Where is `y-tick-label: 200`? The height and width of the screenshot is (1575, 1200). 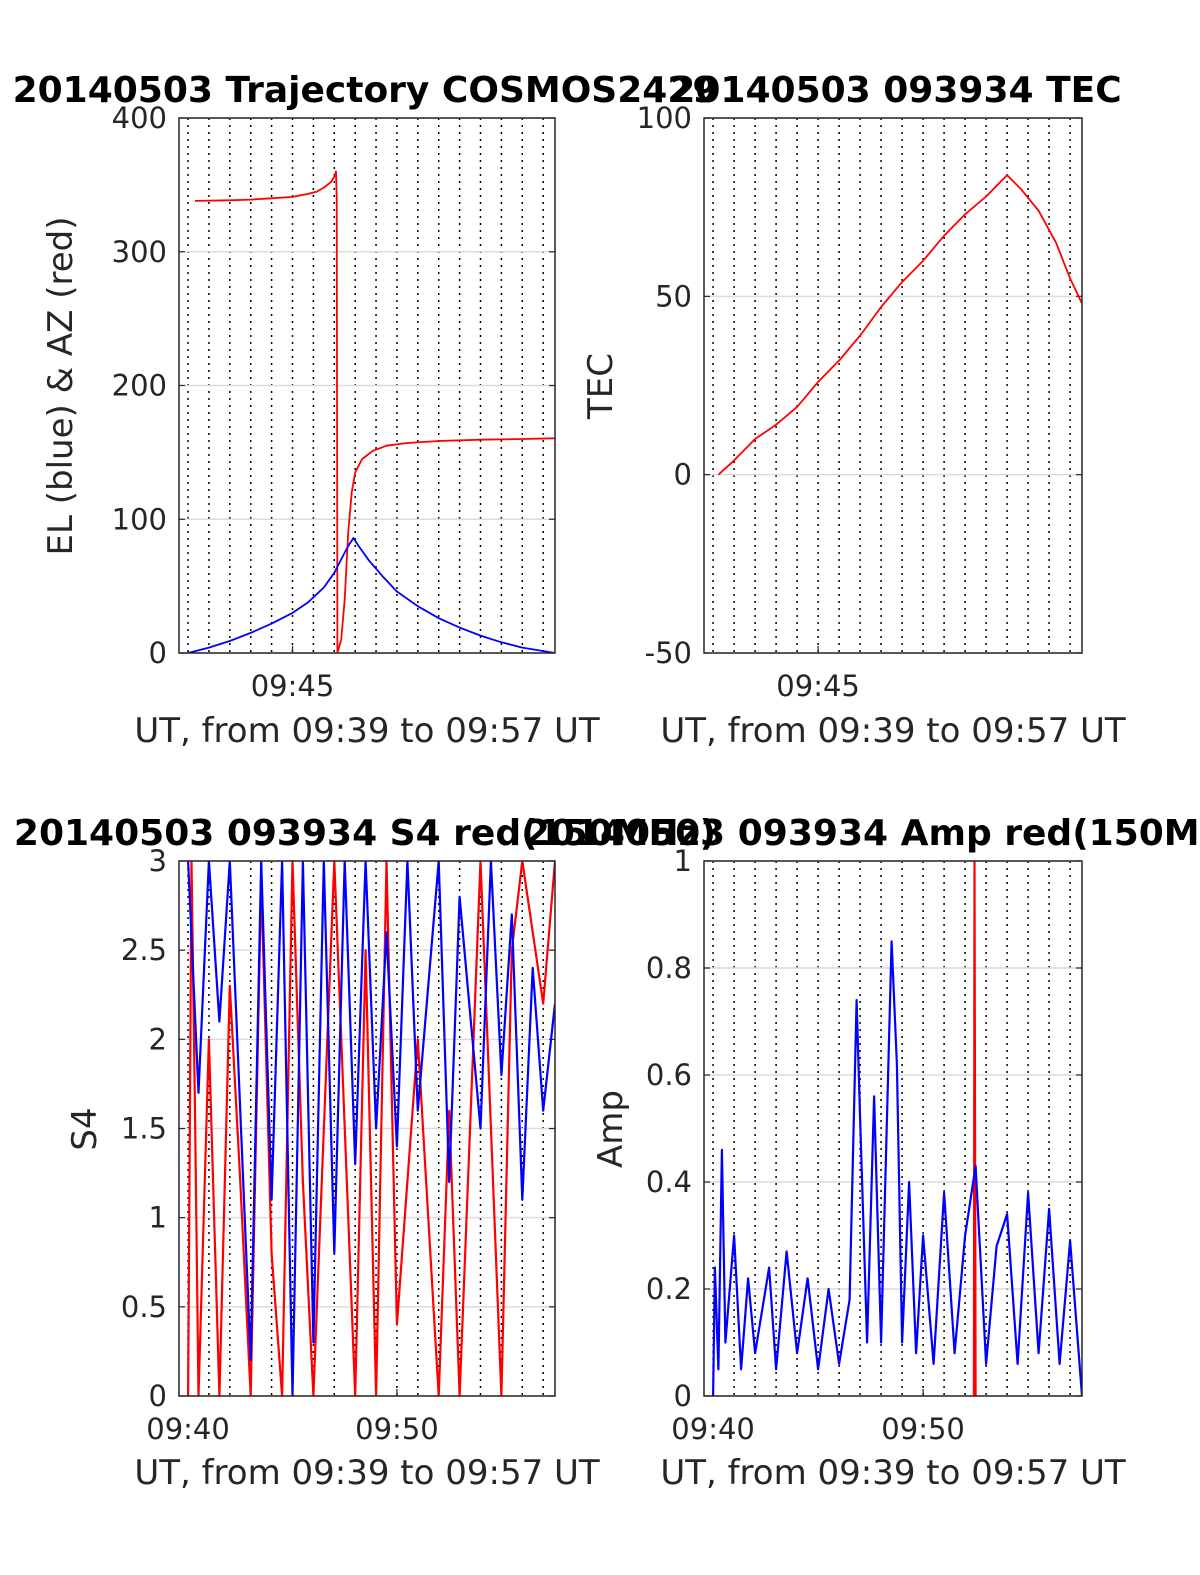
y-tick-label: 200 is located at coordinates (139, 386).